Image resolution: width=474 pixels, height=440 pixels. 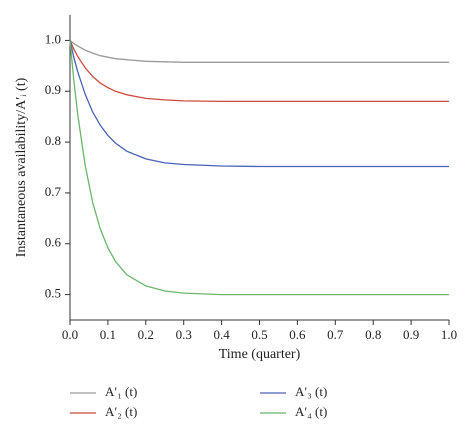 What do you see at coordinates (449, 334) in the screenshot?
I see `x-tick-label: 1.0` at bounding box center [449, 334].